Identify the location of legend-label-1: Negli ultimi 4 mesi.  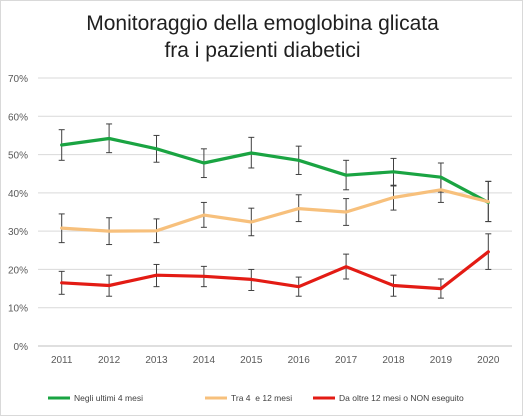
(108, 398).